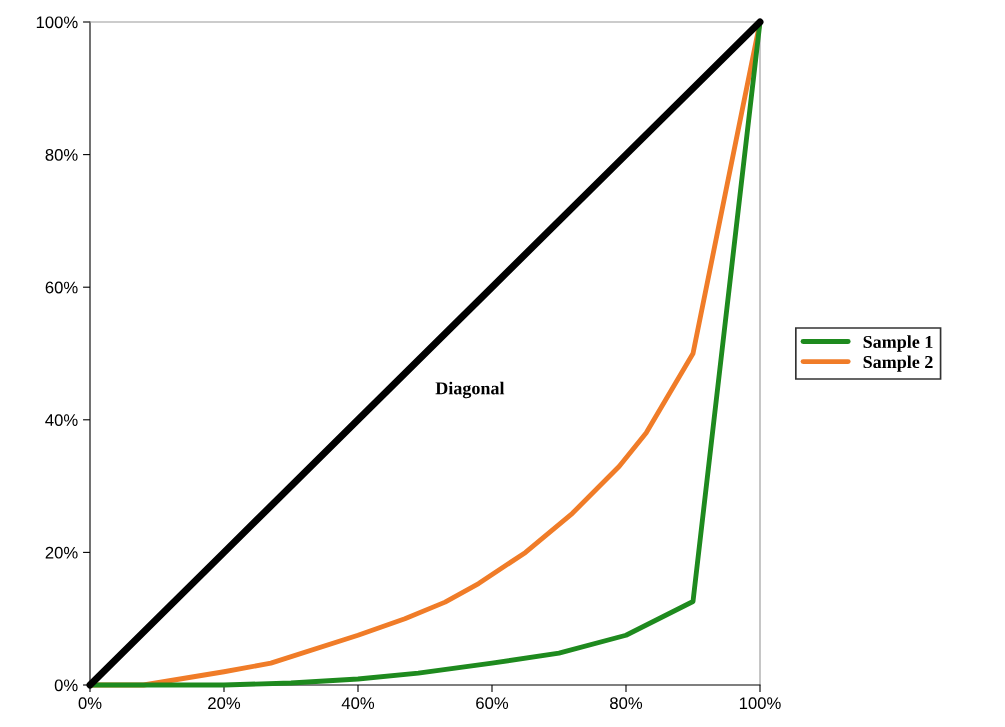  What do you see at coordinates (66, 685) in the screenshot?
I see `y-tick-label: 0%` at bounding box center [66, 685].